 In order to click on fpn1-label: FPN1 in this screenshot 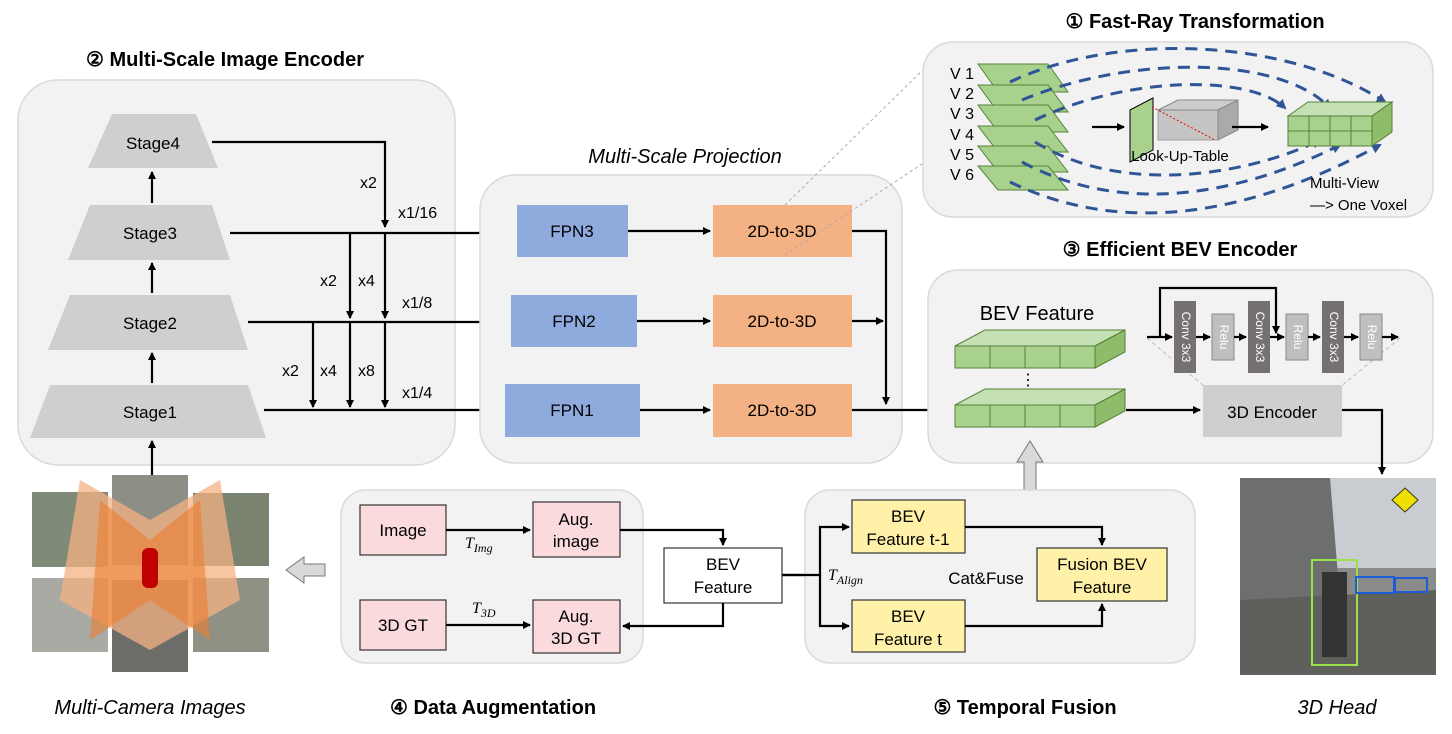, I will do `click(571, 410)`.